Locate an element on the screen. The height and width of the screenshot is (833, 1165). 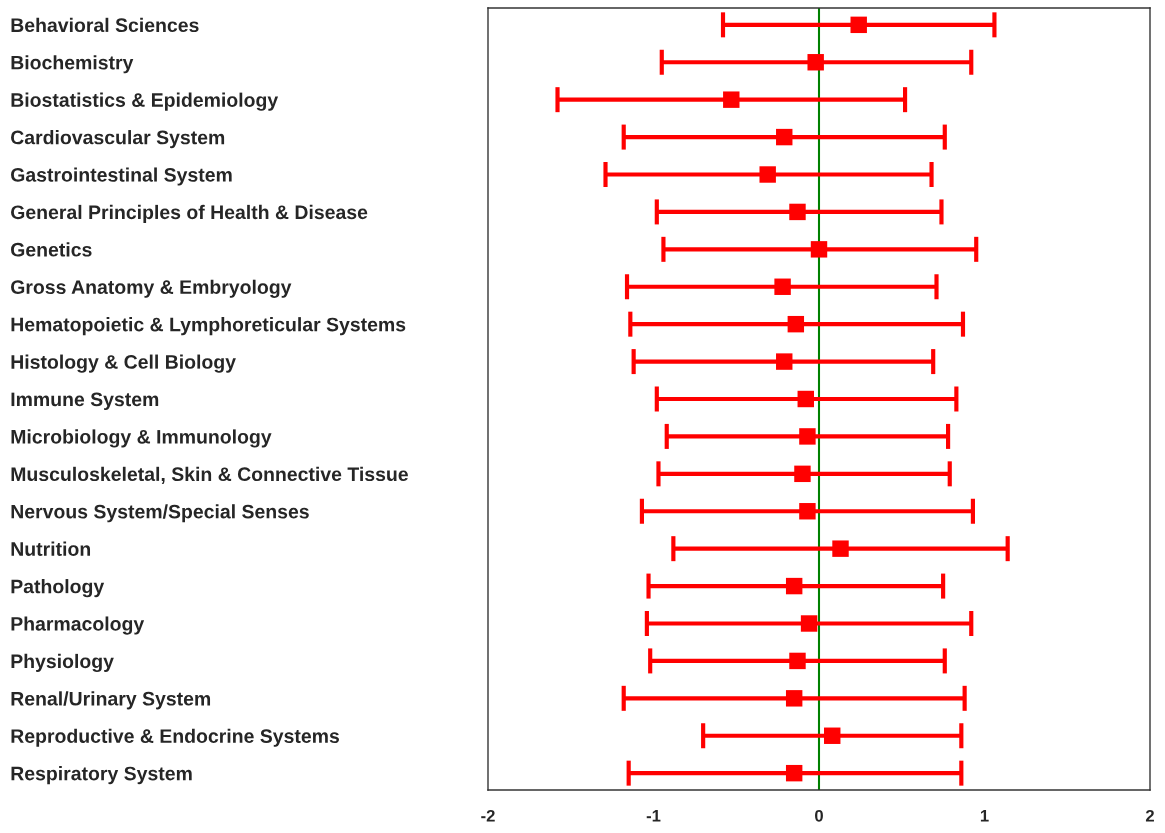
y-tick-label: Musculoskeletal, Skin & Connective Tissue is located at coordinates (209, 475).